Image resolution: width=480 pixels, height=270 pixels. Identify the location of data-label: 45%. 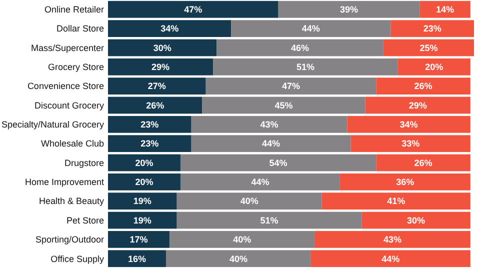
(283, 105).